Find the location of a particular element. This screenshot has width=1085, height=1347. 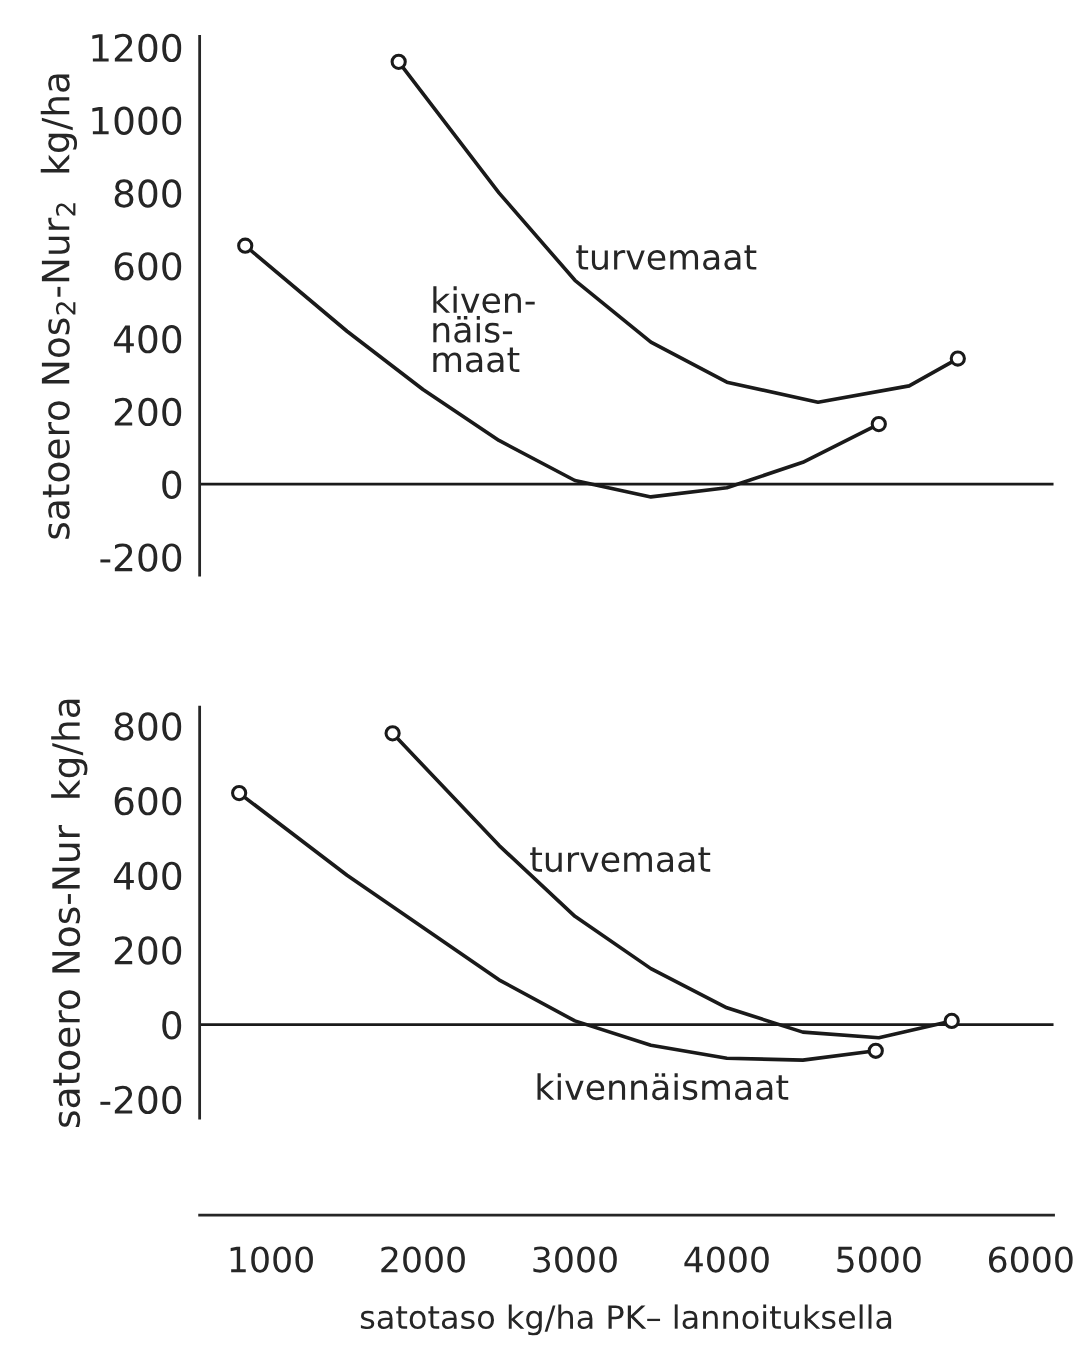

x-tick-label: 3000 is located at coordinates (575, 1259).